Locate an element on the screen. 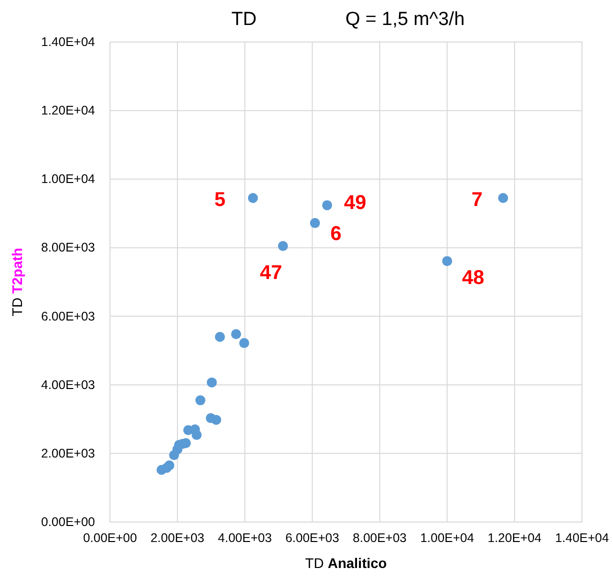 Image resolution: width=613 pixels, height=580 pixels. y-tick-label: 1.40E+04 is located at coordinates (68, 42).